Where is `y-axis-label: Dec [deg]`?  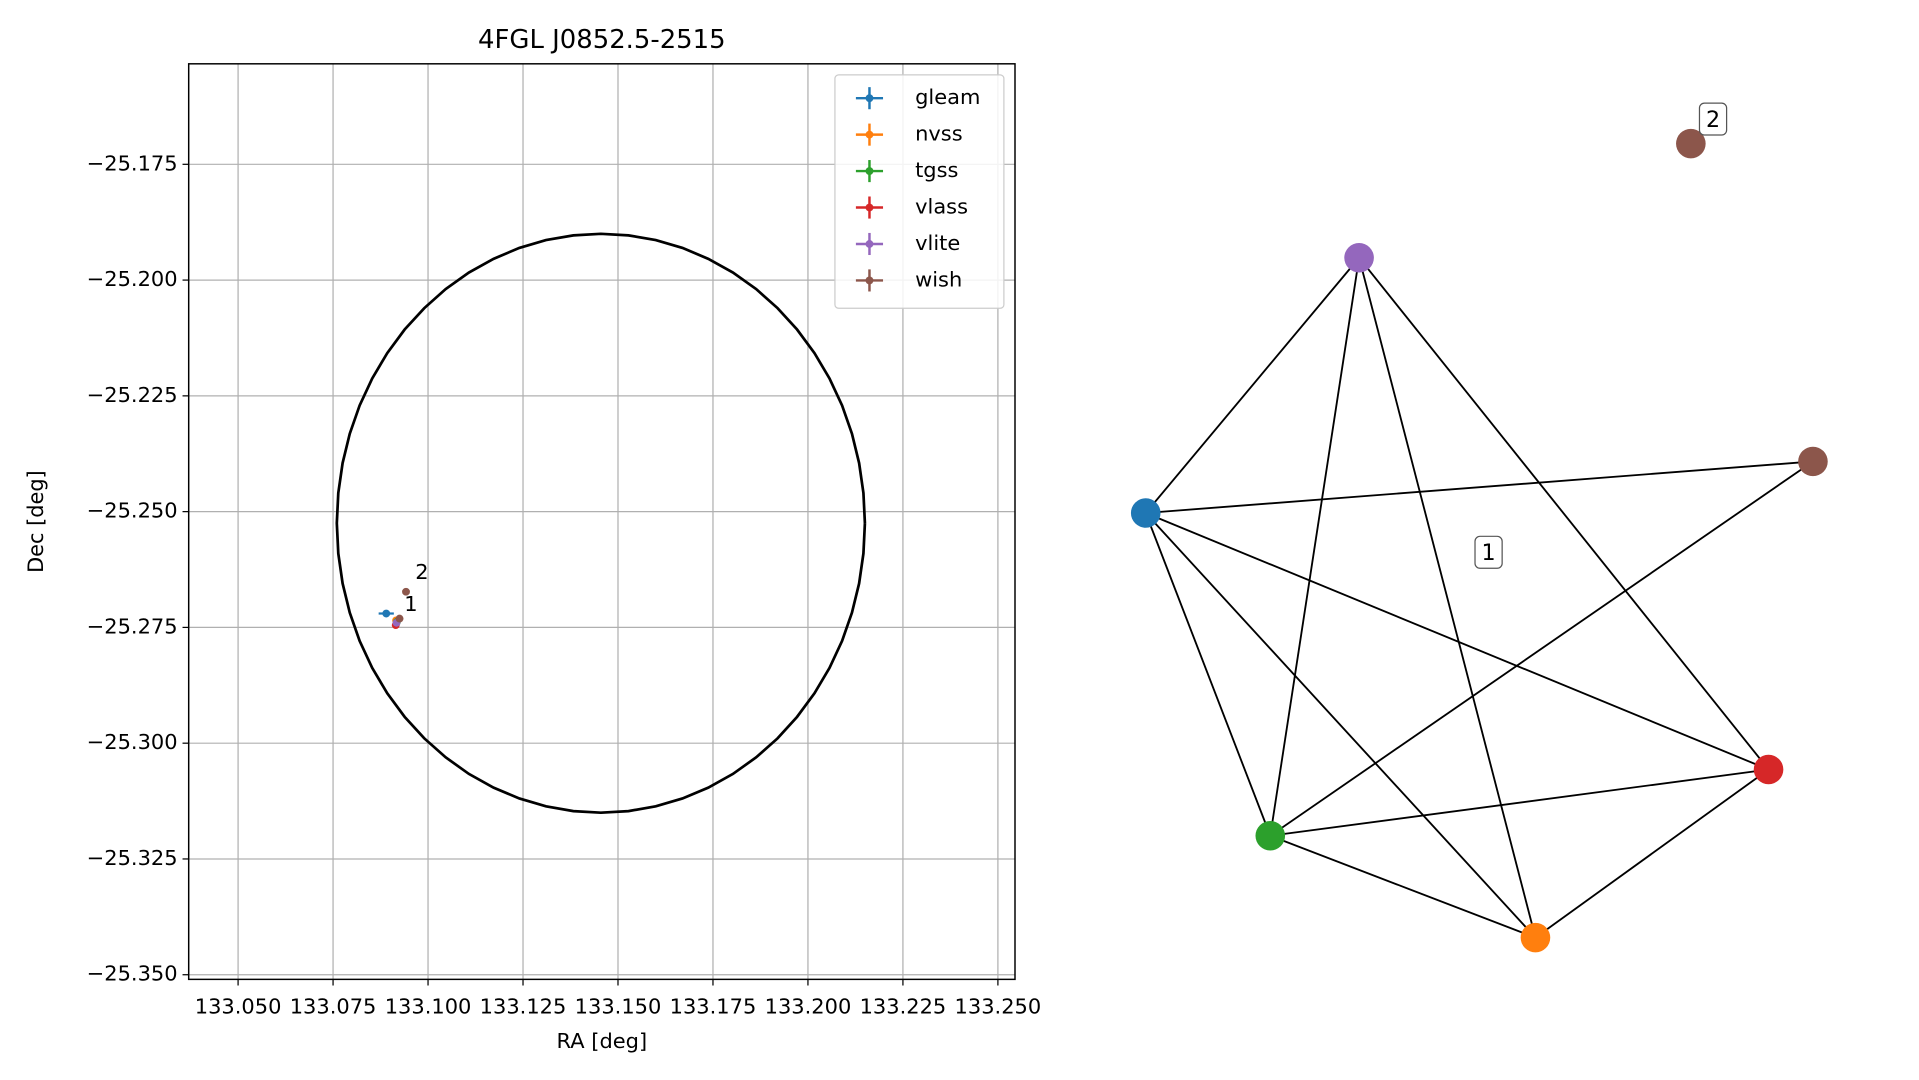 y-axis-label: Dec [deg] is located at coordinates (36, 521).